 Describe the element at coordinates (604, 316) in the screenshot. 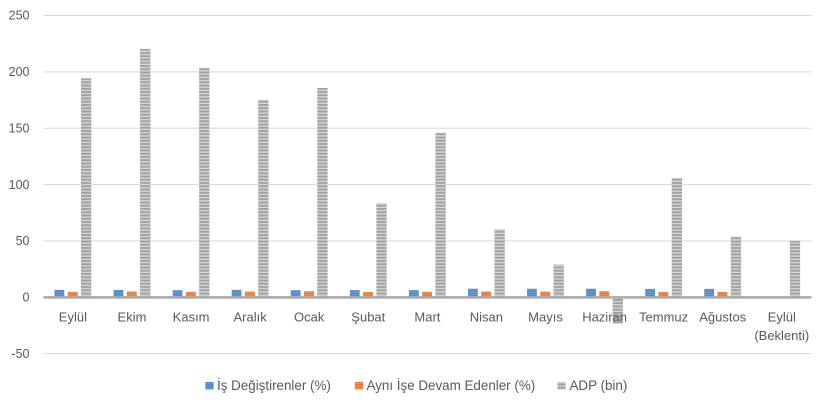

I see `svg-text: Haziran` at that location.